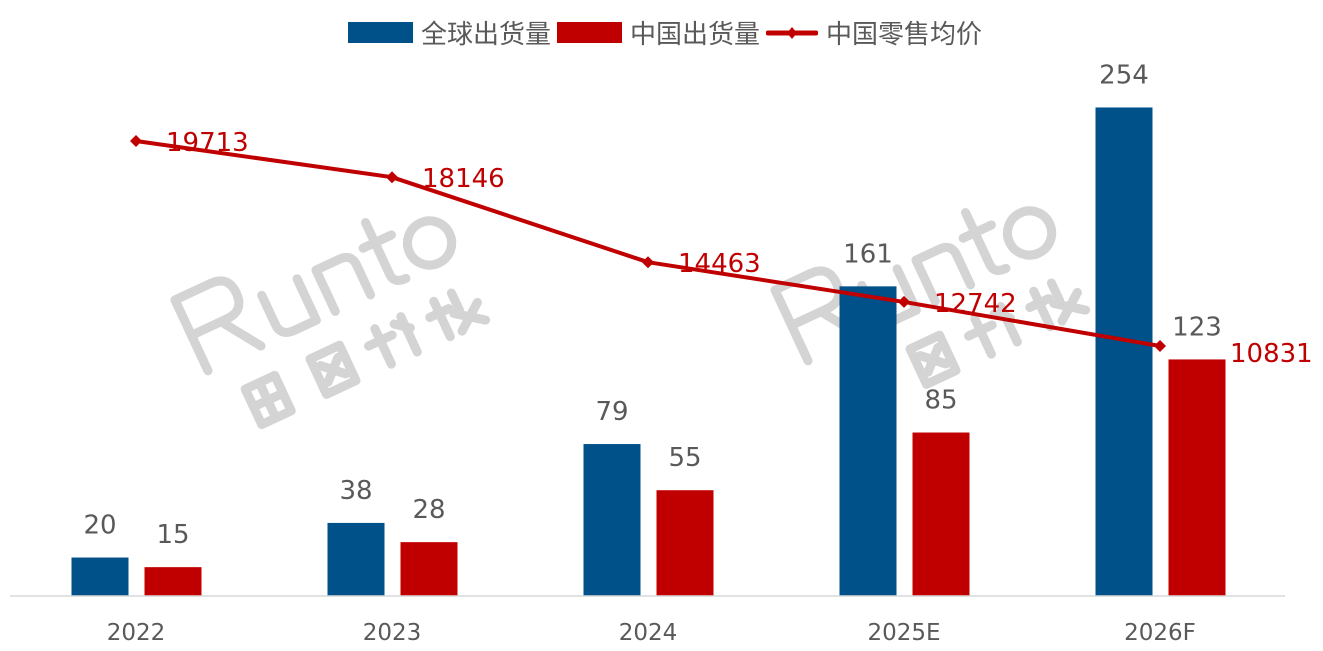 This screenshot has width=1323, height=651. I want to click on data-label: 161, so click(868, 254).